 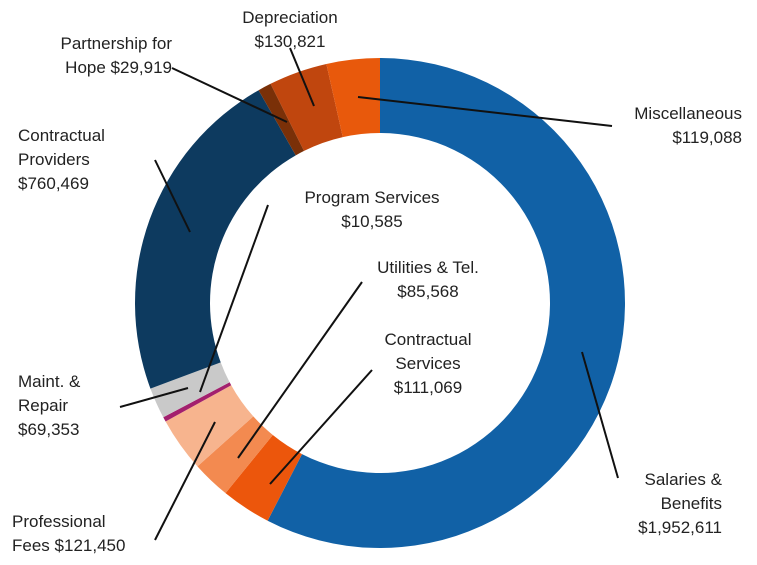 What do you see at coordinates (141, 67) in the screenshot?
I see `value-label: $29,919` at bounding box center [141, 67].